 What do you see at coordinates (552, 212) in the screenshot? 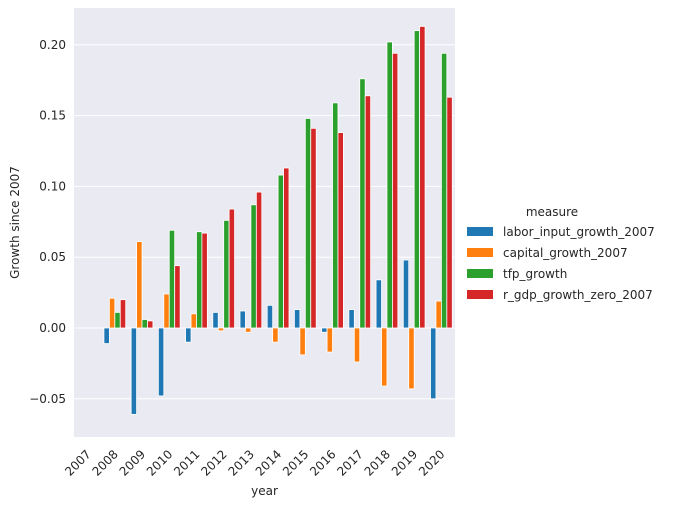
I see `legend-title: measure` at bounding box center [552, 212].